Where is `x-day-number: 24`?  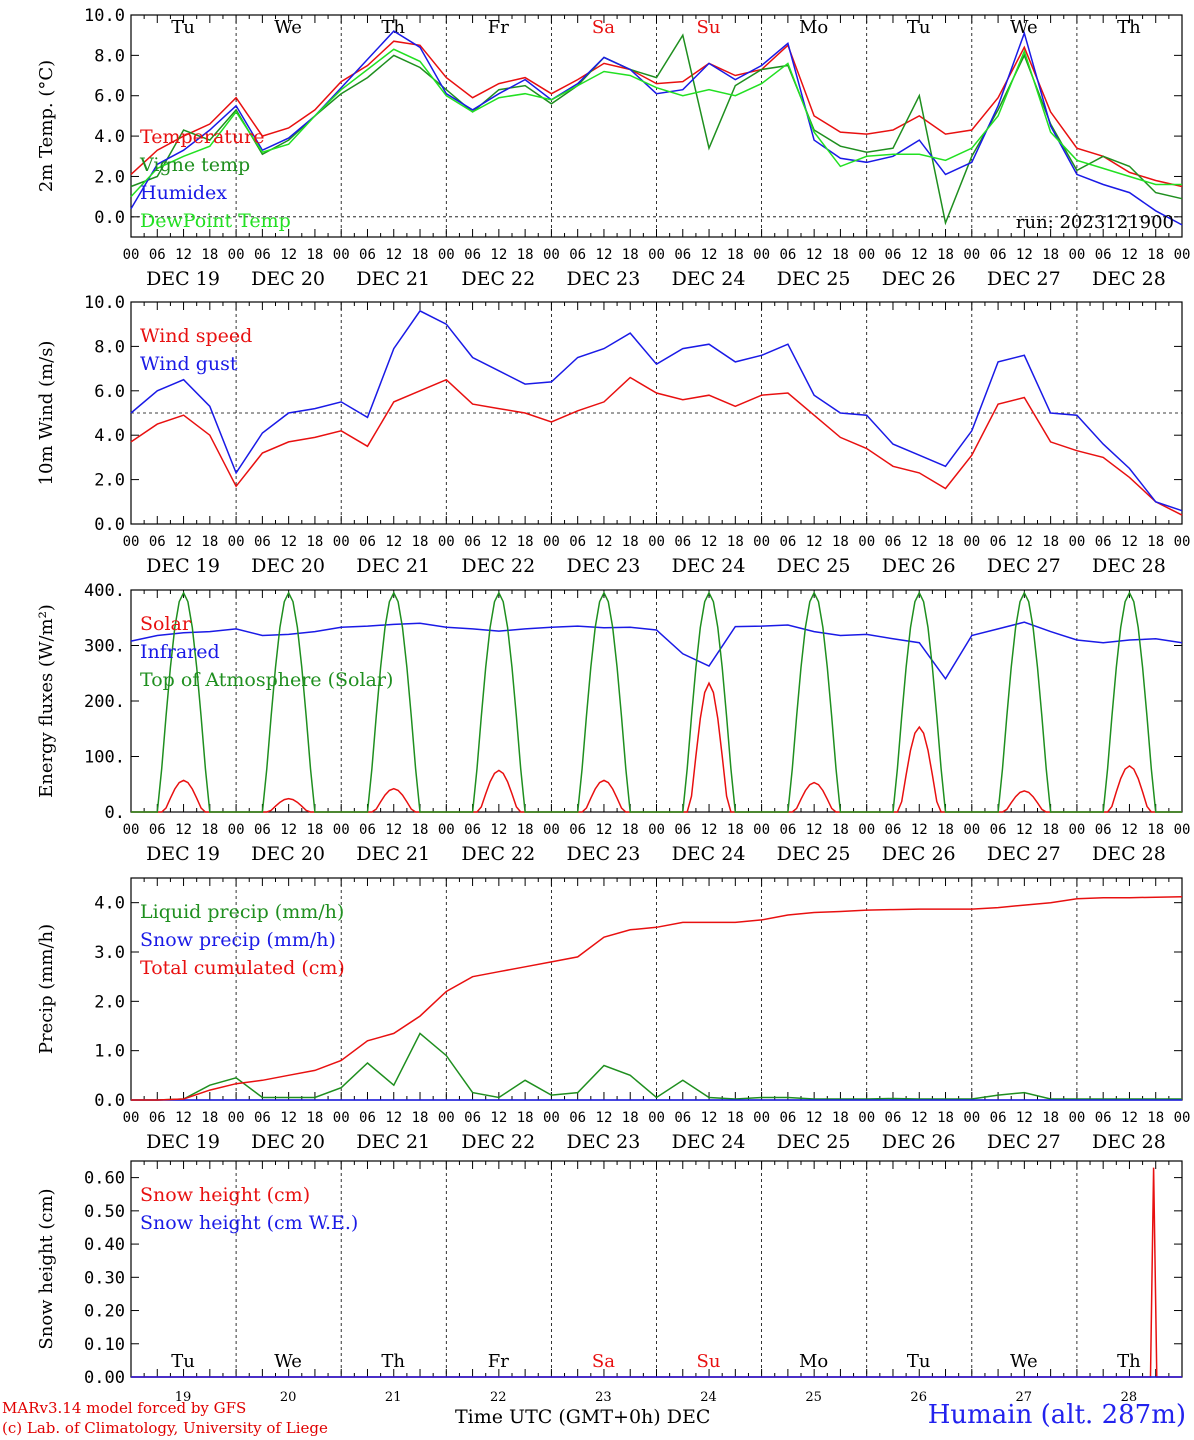
x-day-number: 24 is located at coordinates (708, 1397).